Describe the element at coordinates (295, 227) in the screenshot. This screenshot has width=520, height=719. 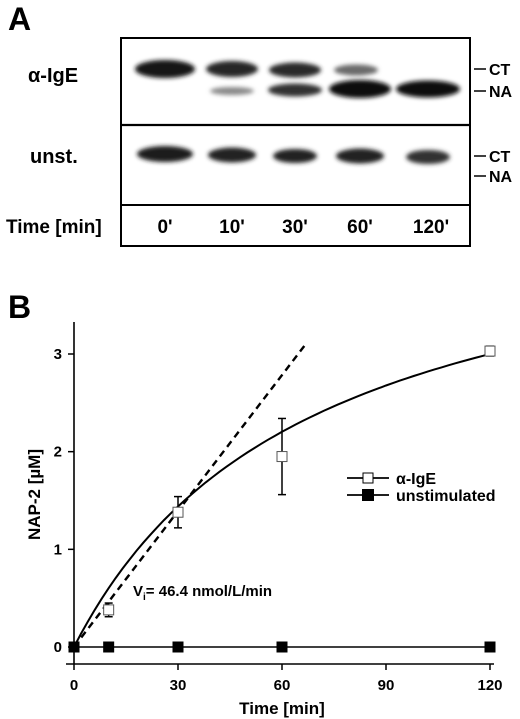
I see `time-point-30: 30'` at that location.